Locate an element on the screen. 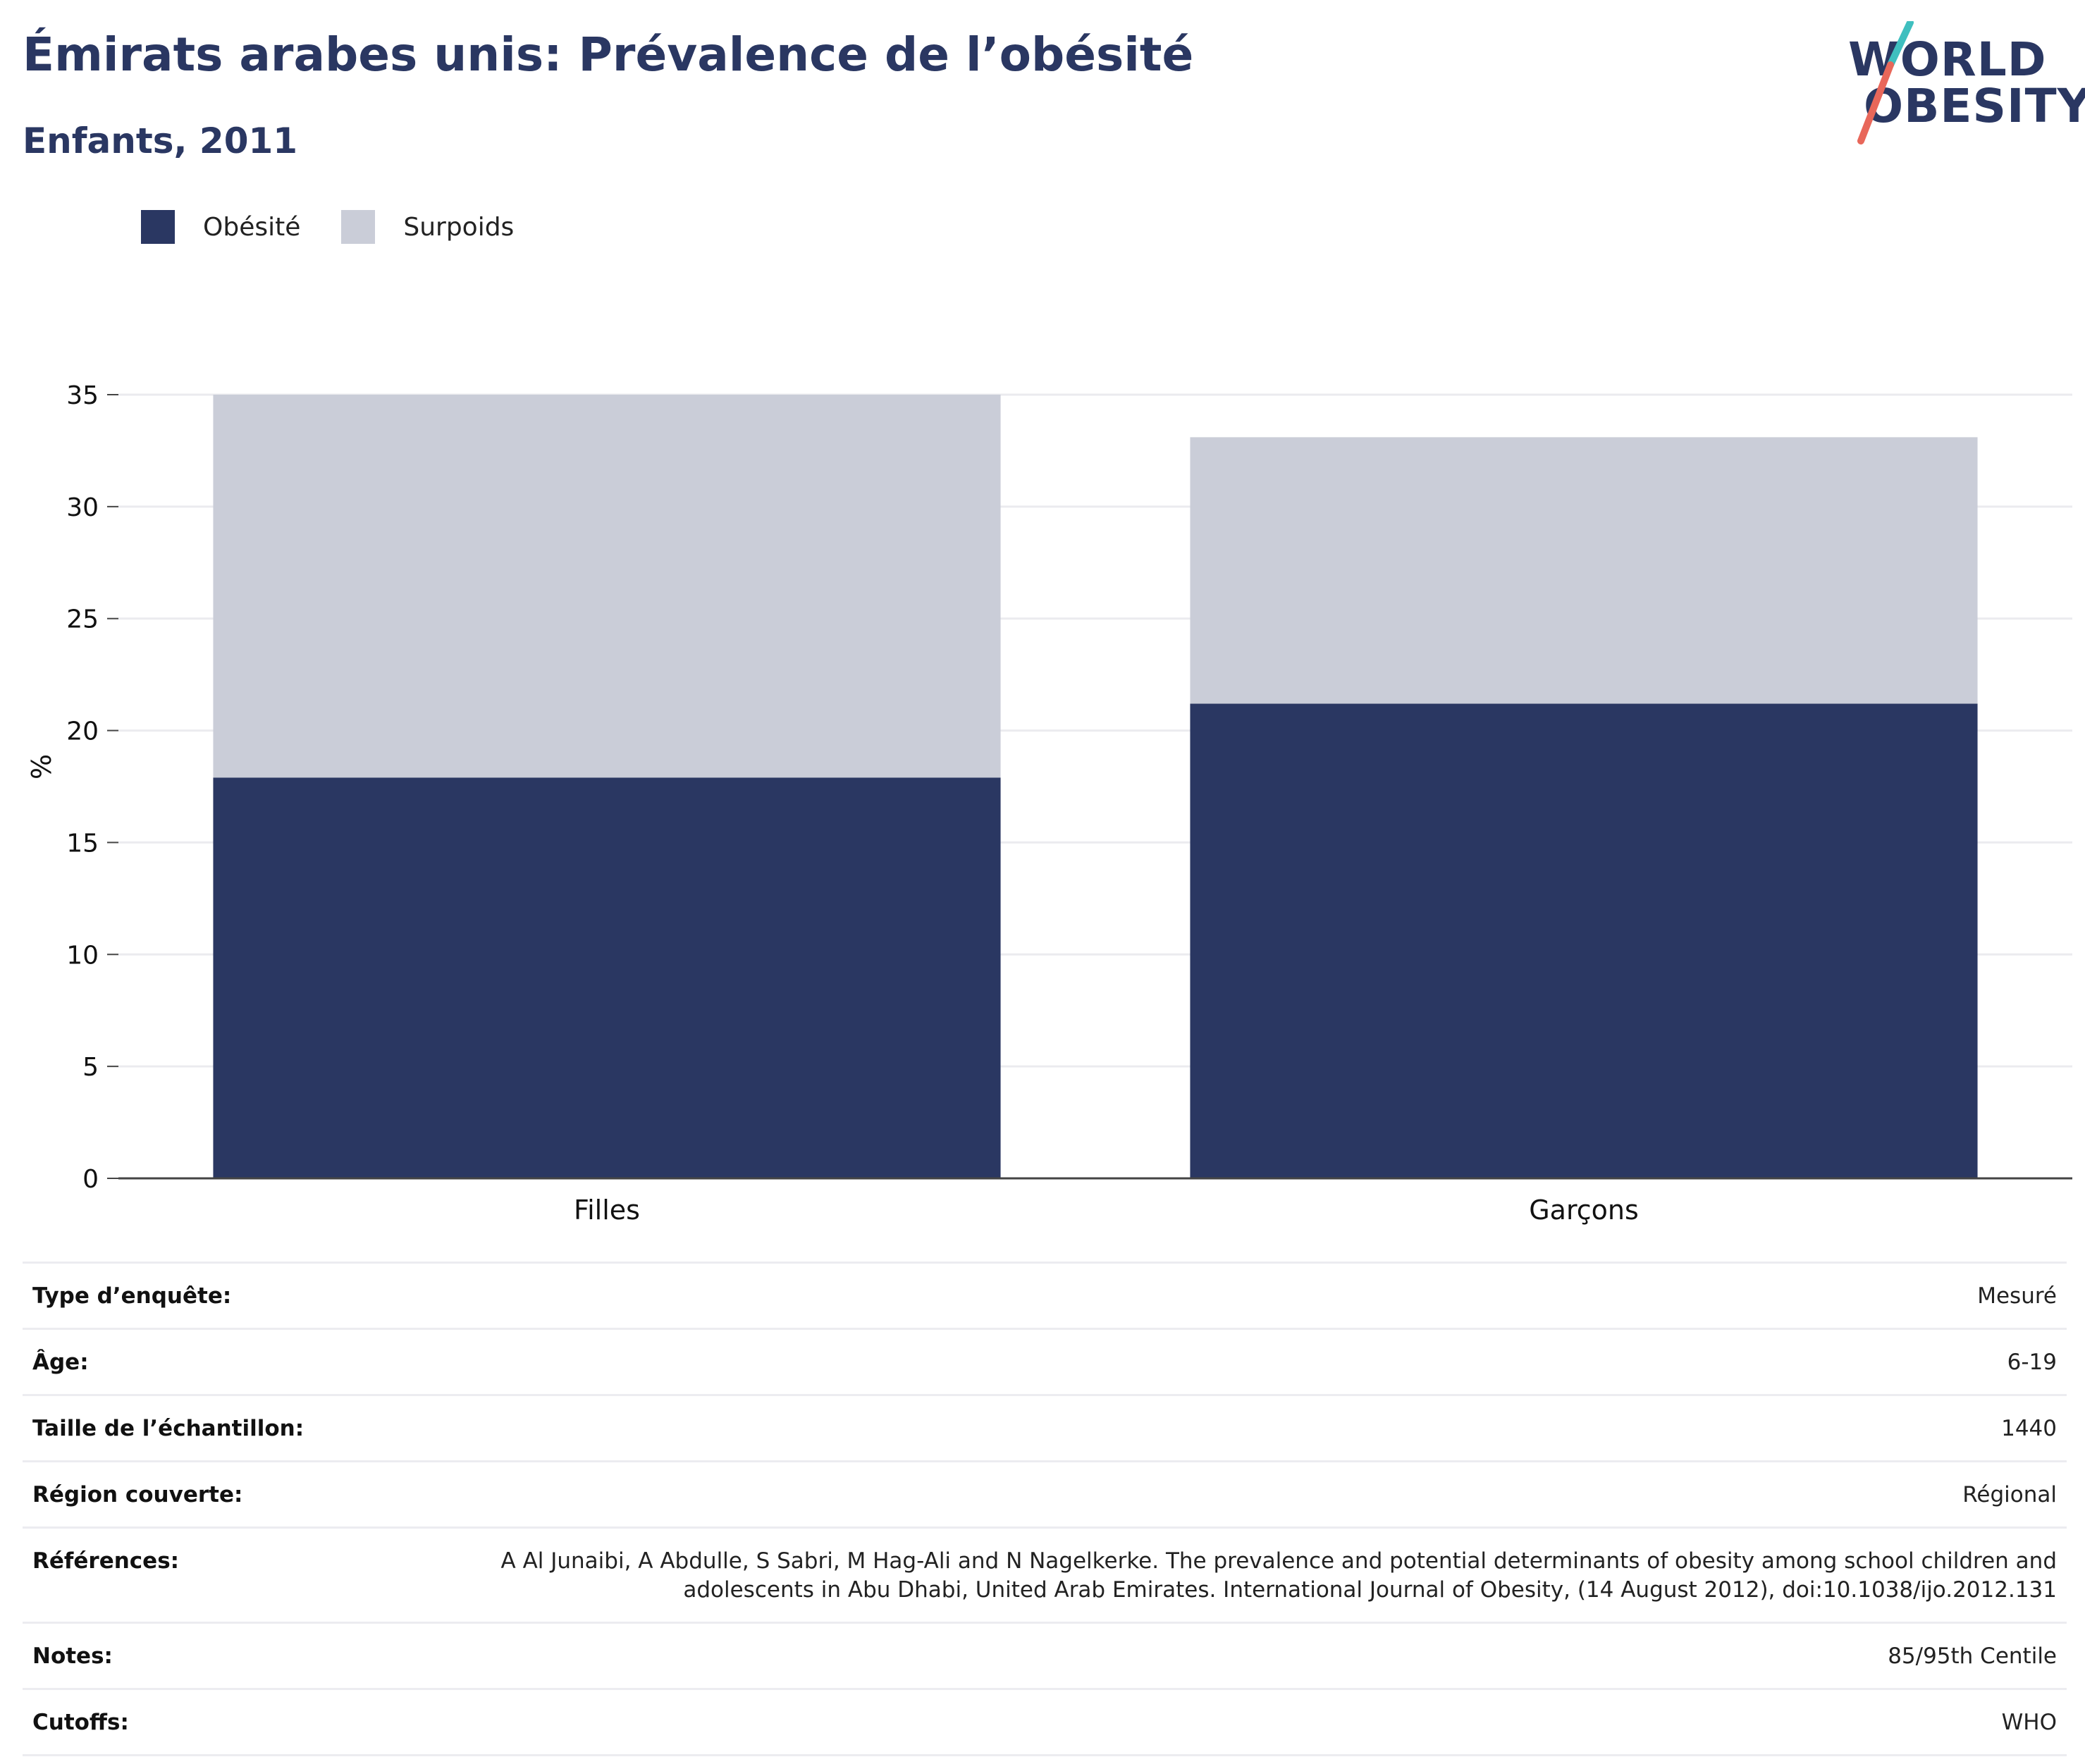  details-row: Cutoffs: WHO is located at coordinates (1045, 1722).